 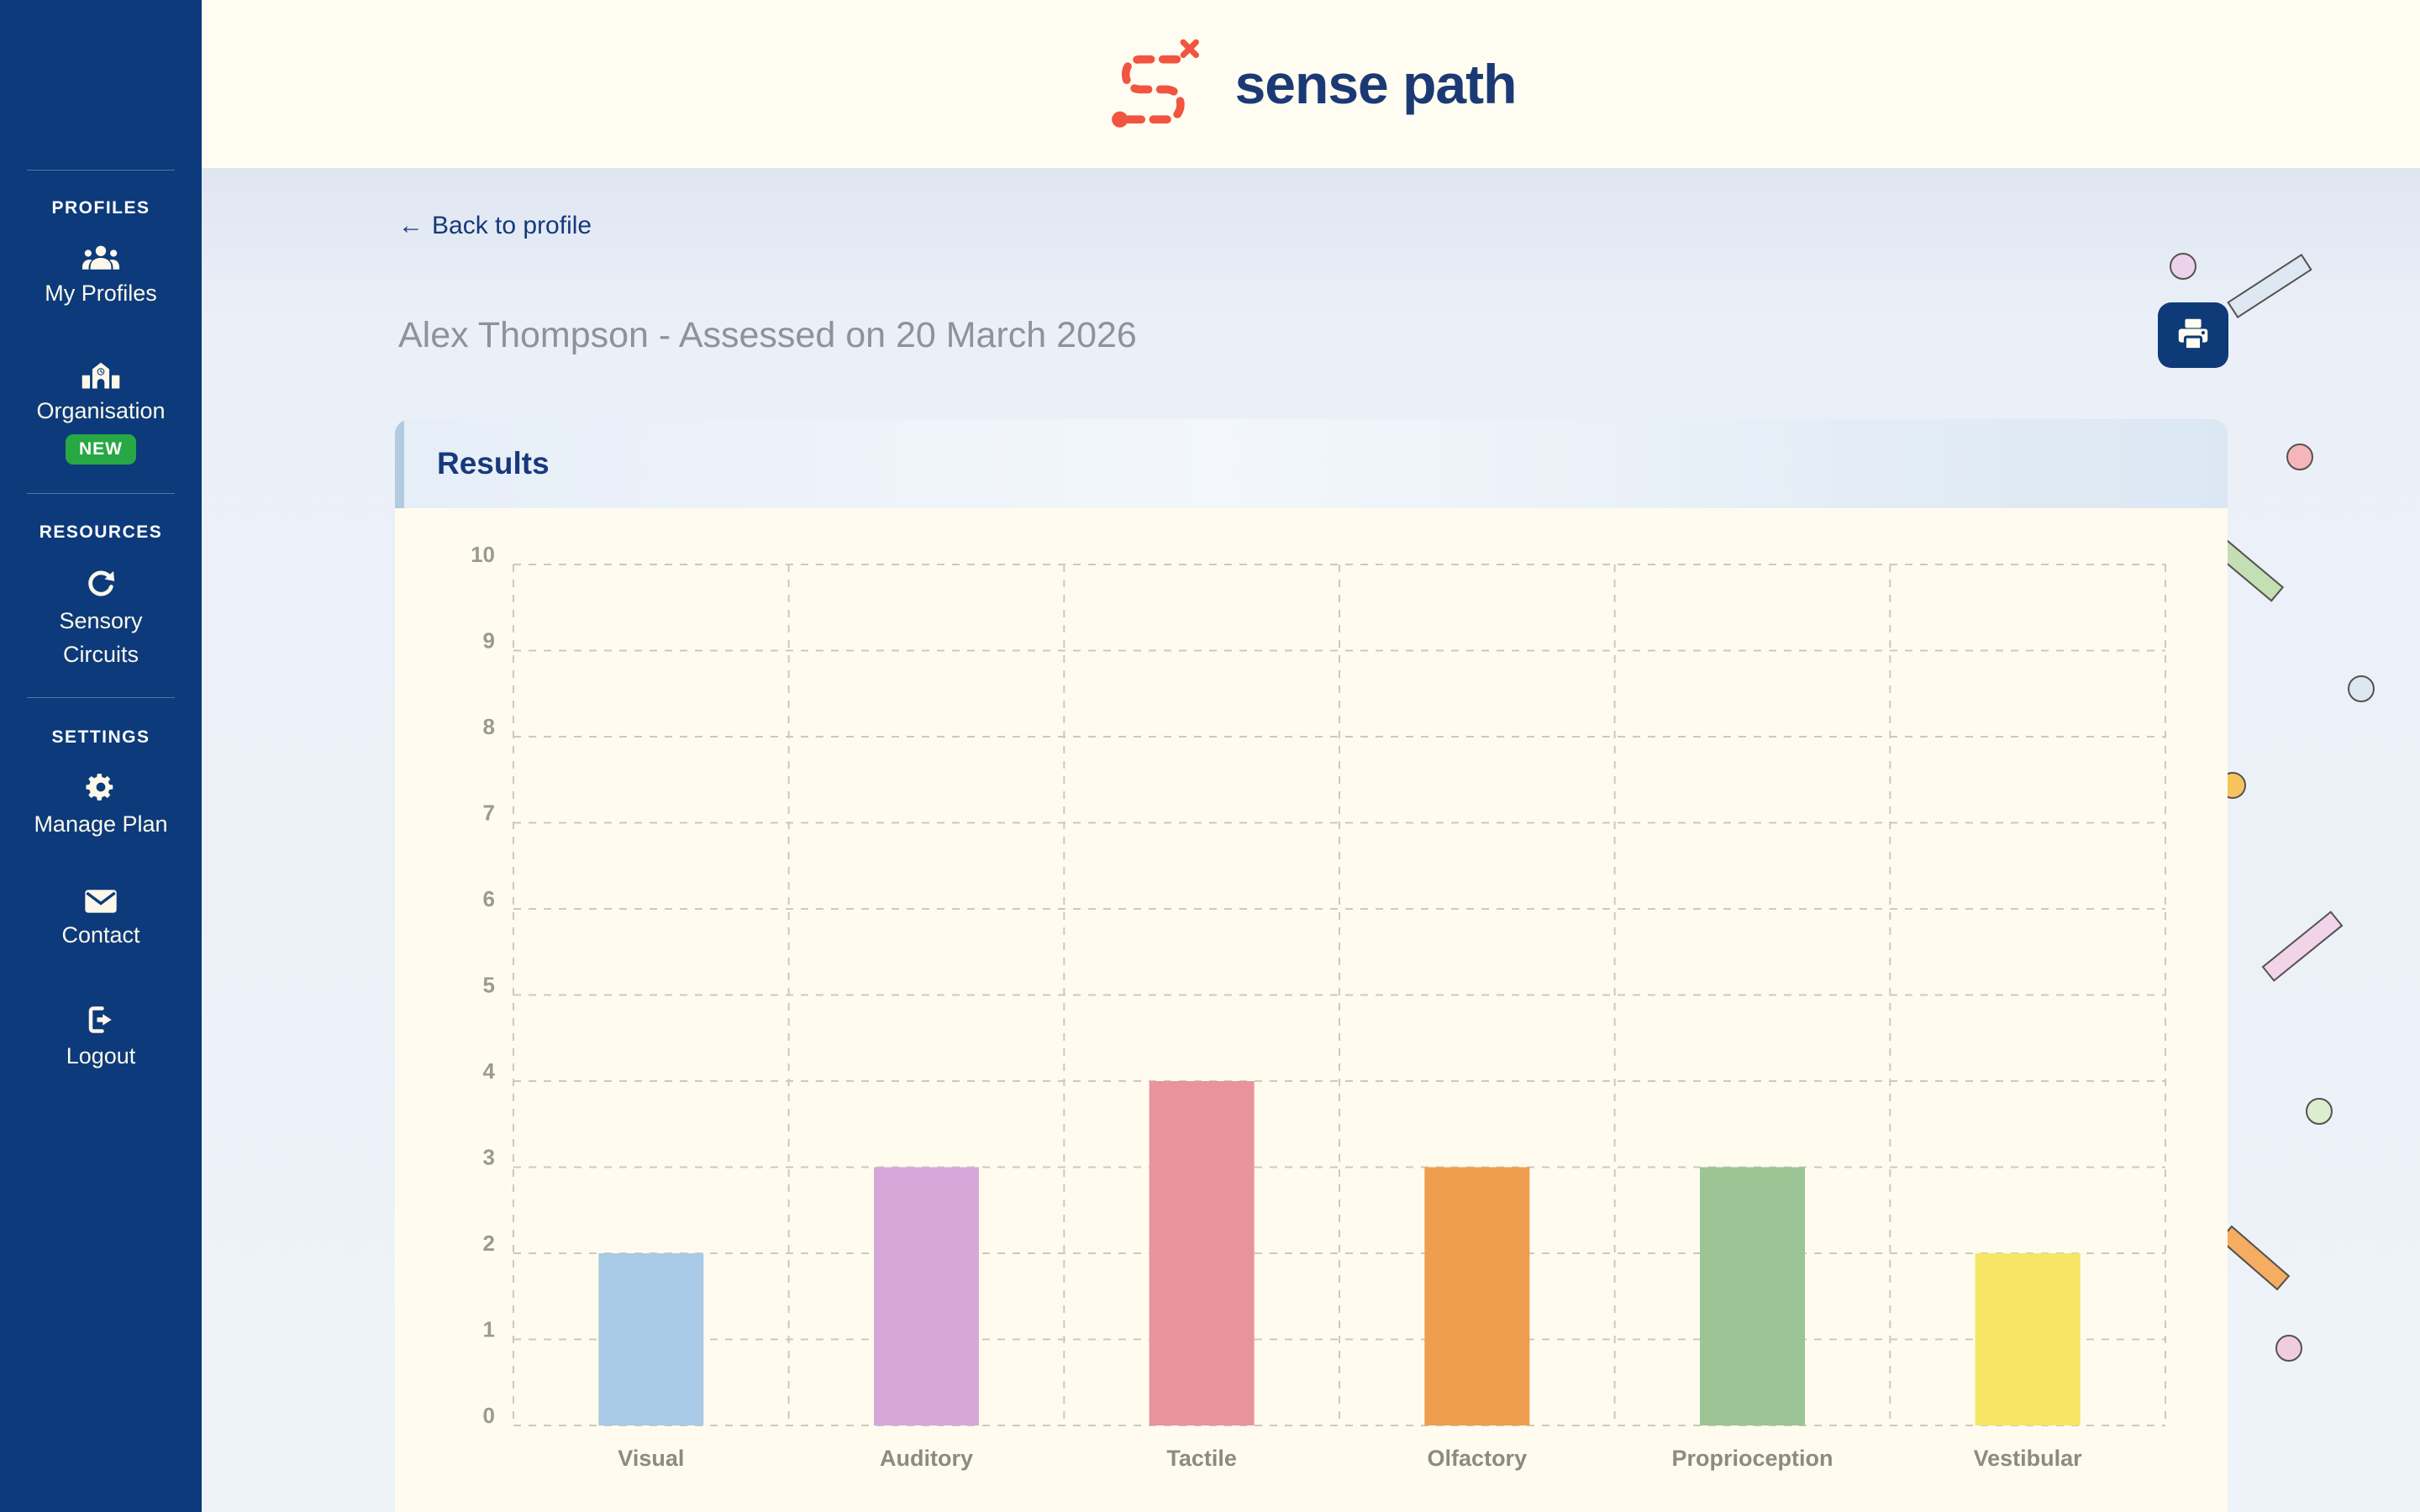 What do you see at coordinates (1376, 84) in the screenshot?
I see `brand-name: sense path` at bounding box center [1376, 84].